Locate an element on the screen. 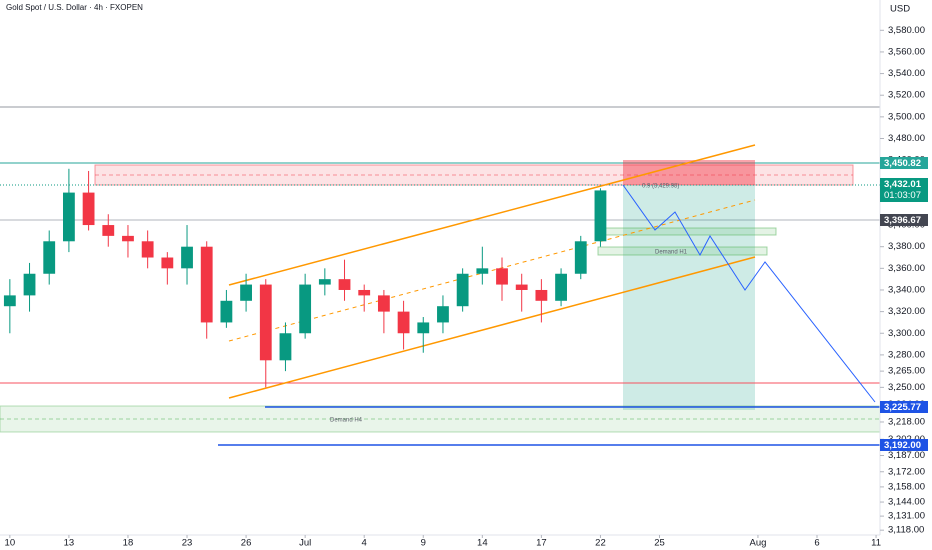 The width and height of the screenshot is (932, 550). y-tick-label: 3,144.00 is located at coordinates (906, 502).